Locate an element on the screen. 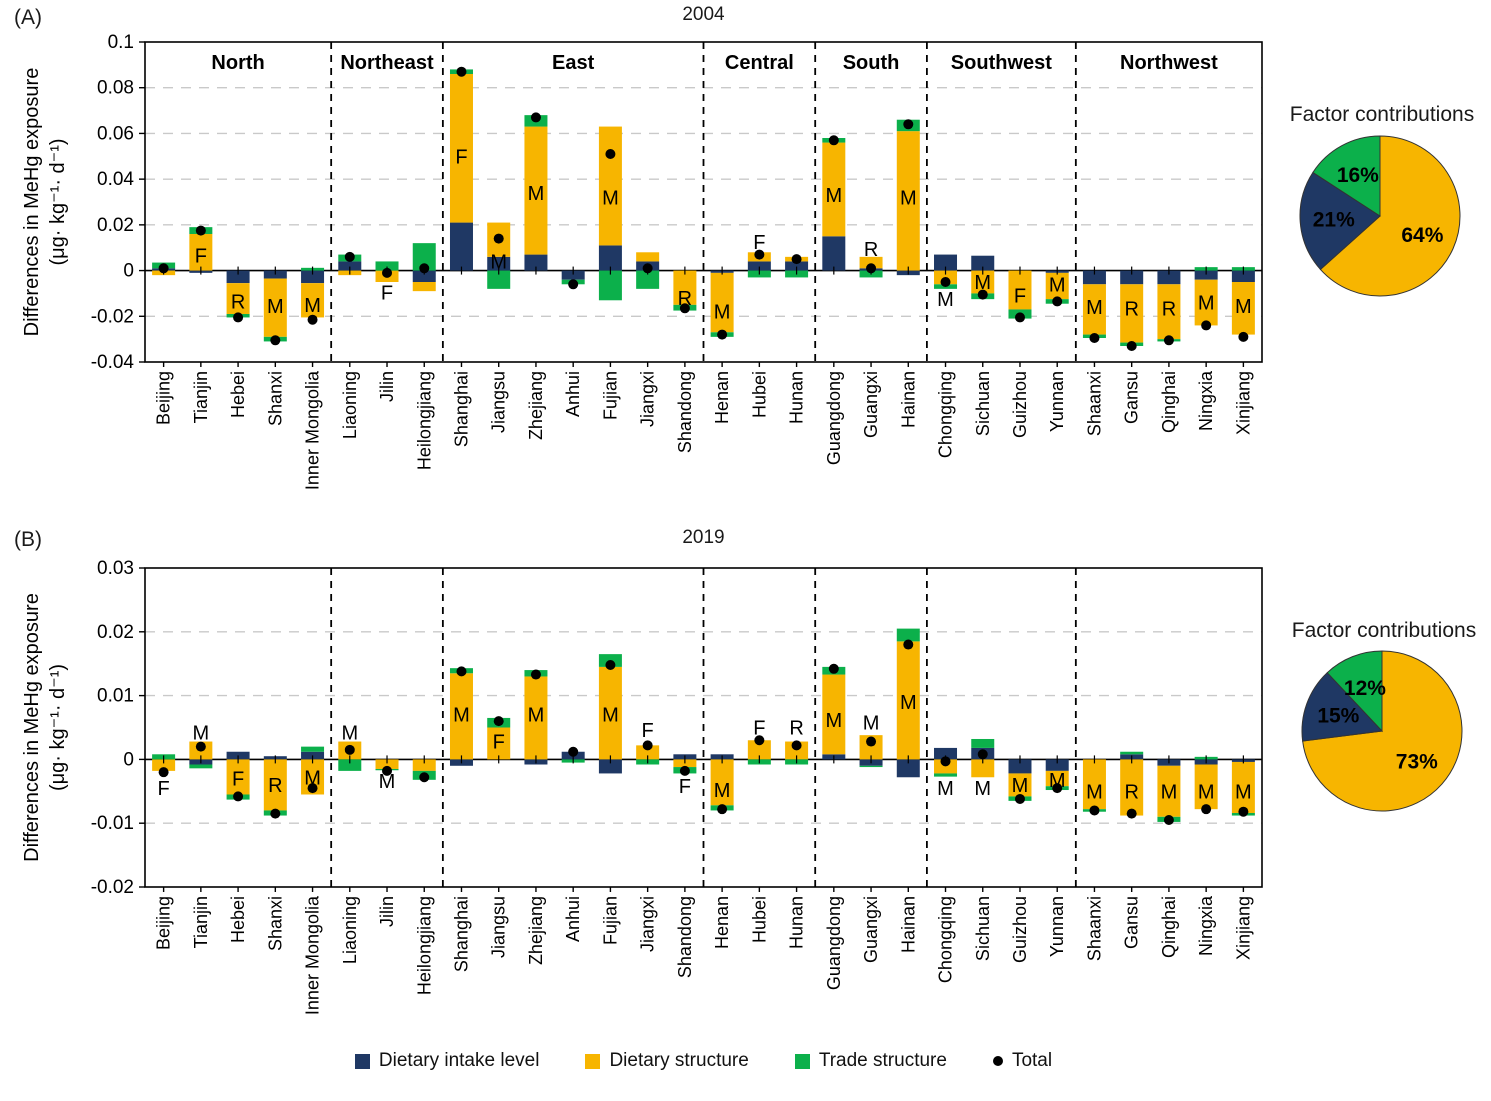 The image size is (1491, 1101). x-category-label: Jilin is located at coordinates (387, 911).